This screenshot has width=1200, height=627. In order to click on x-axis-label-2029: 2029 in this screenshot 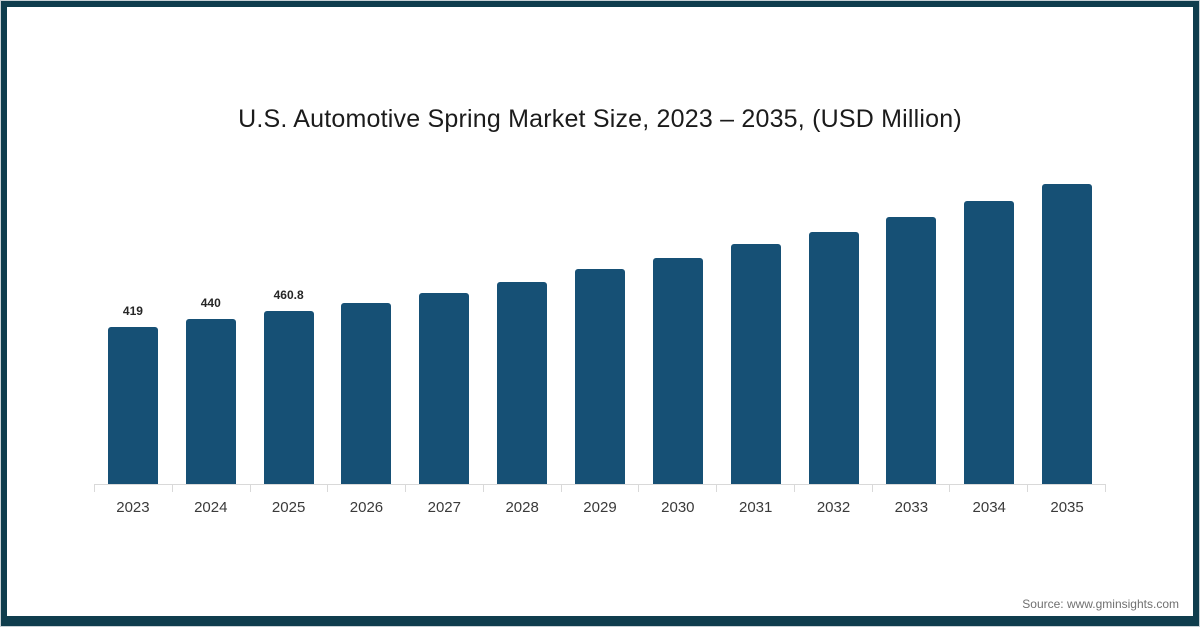, I will do `click(600, 507)`.